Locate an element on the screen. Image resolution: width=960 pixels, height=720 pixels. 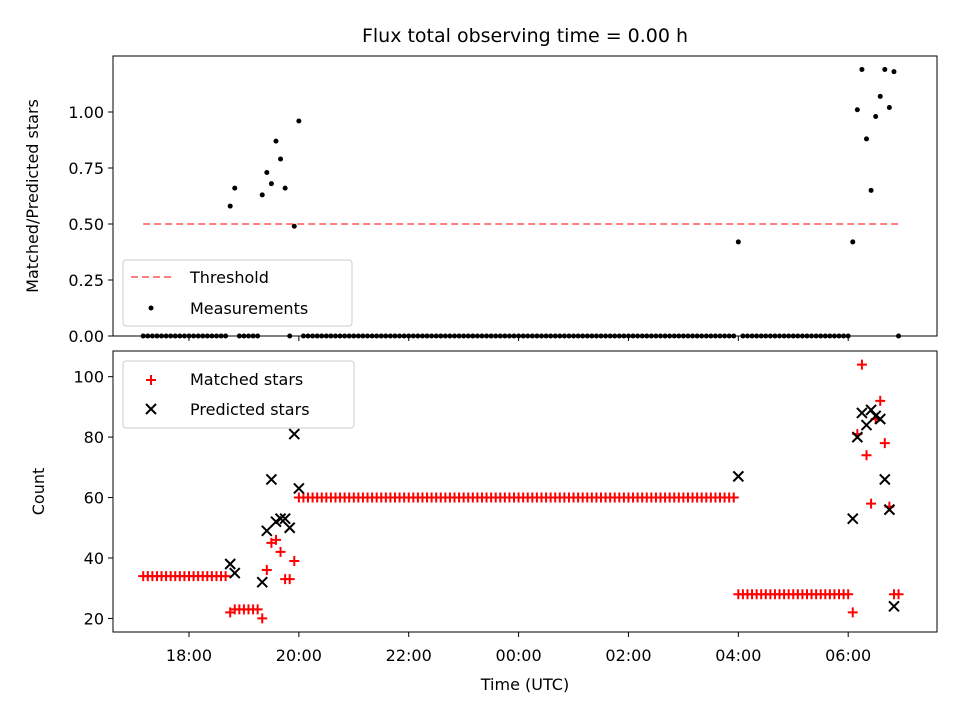
y-tick-label: 20 is located at coordinates (94, 618).